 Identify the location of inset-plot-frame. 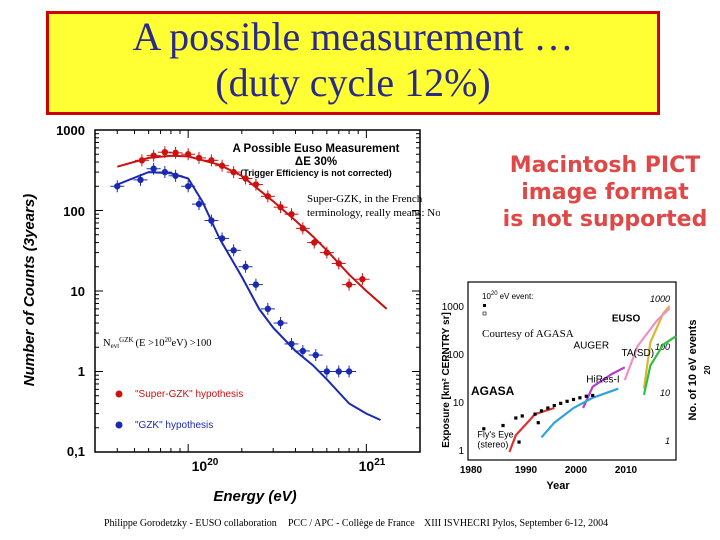
(572, 371).